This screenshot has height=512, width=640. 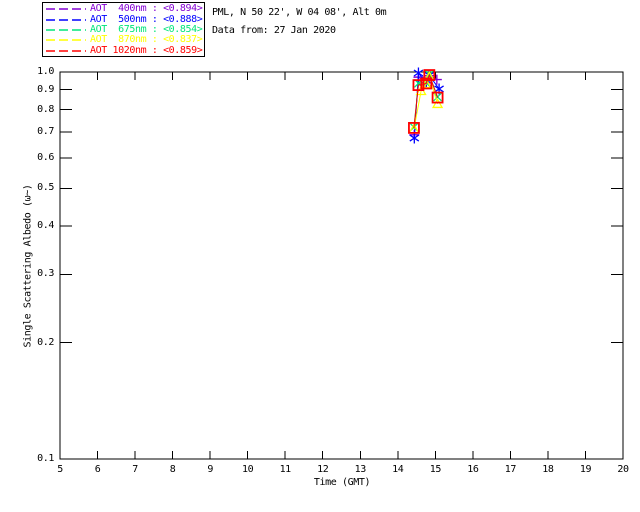 I want to click on x-tick-label: 16, so click(x=473, y=469).